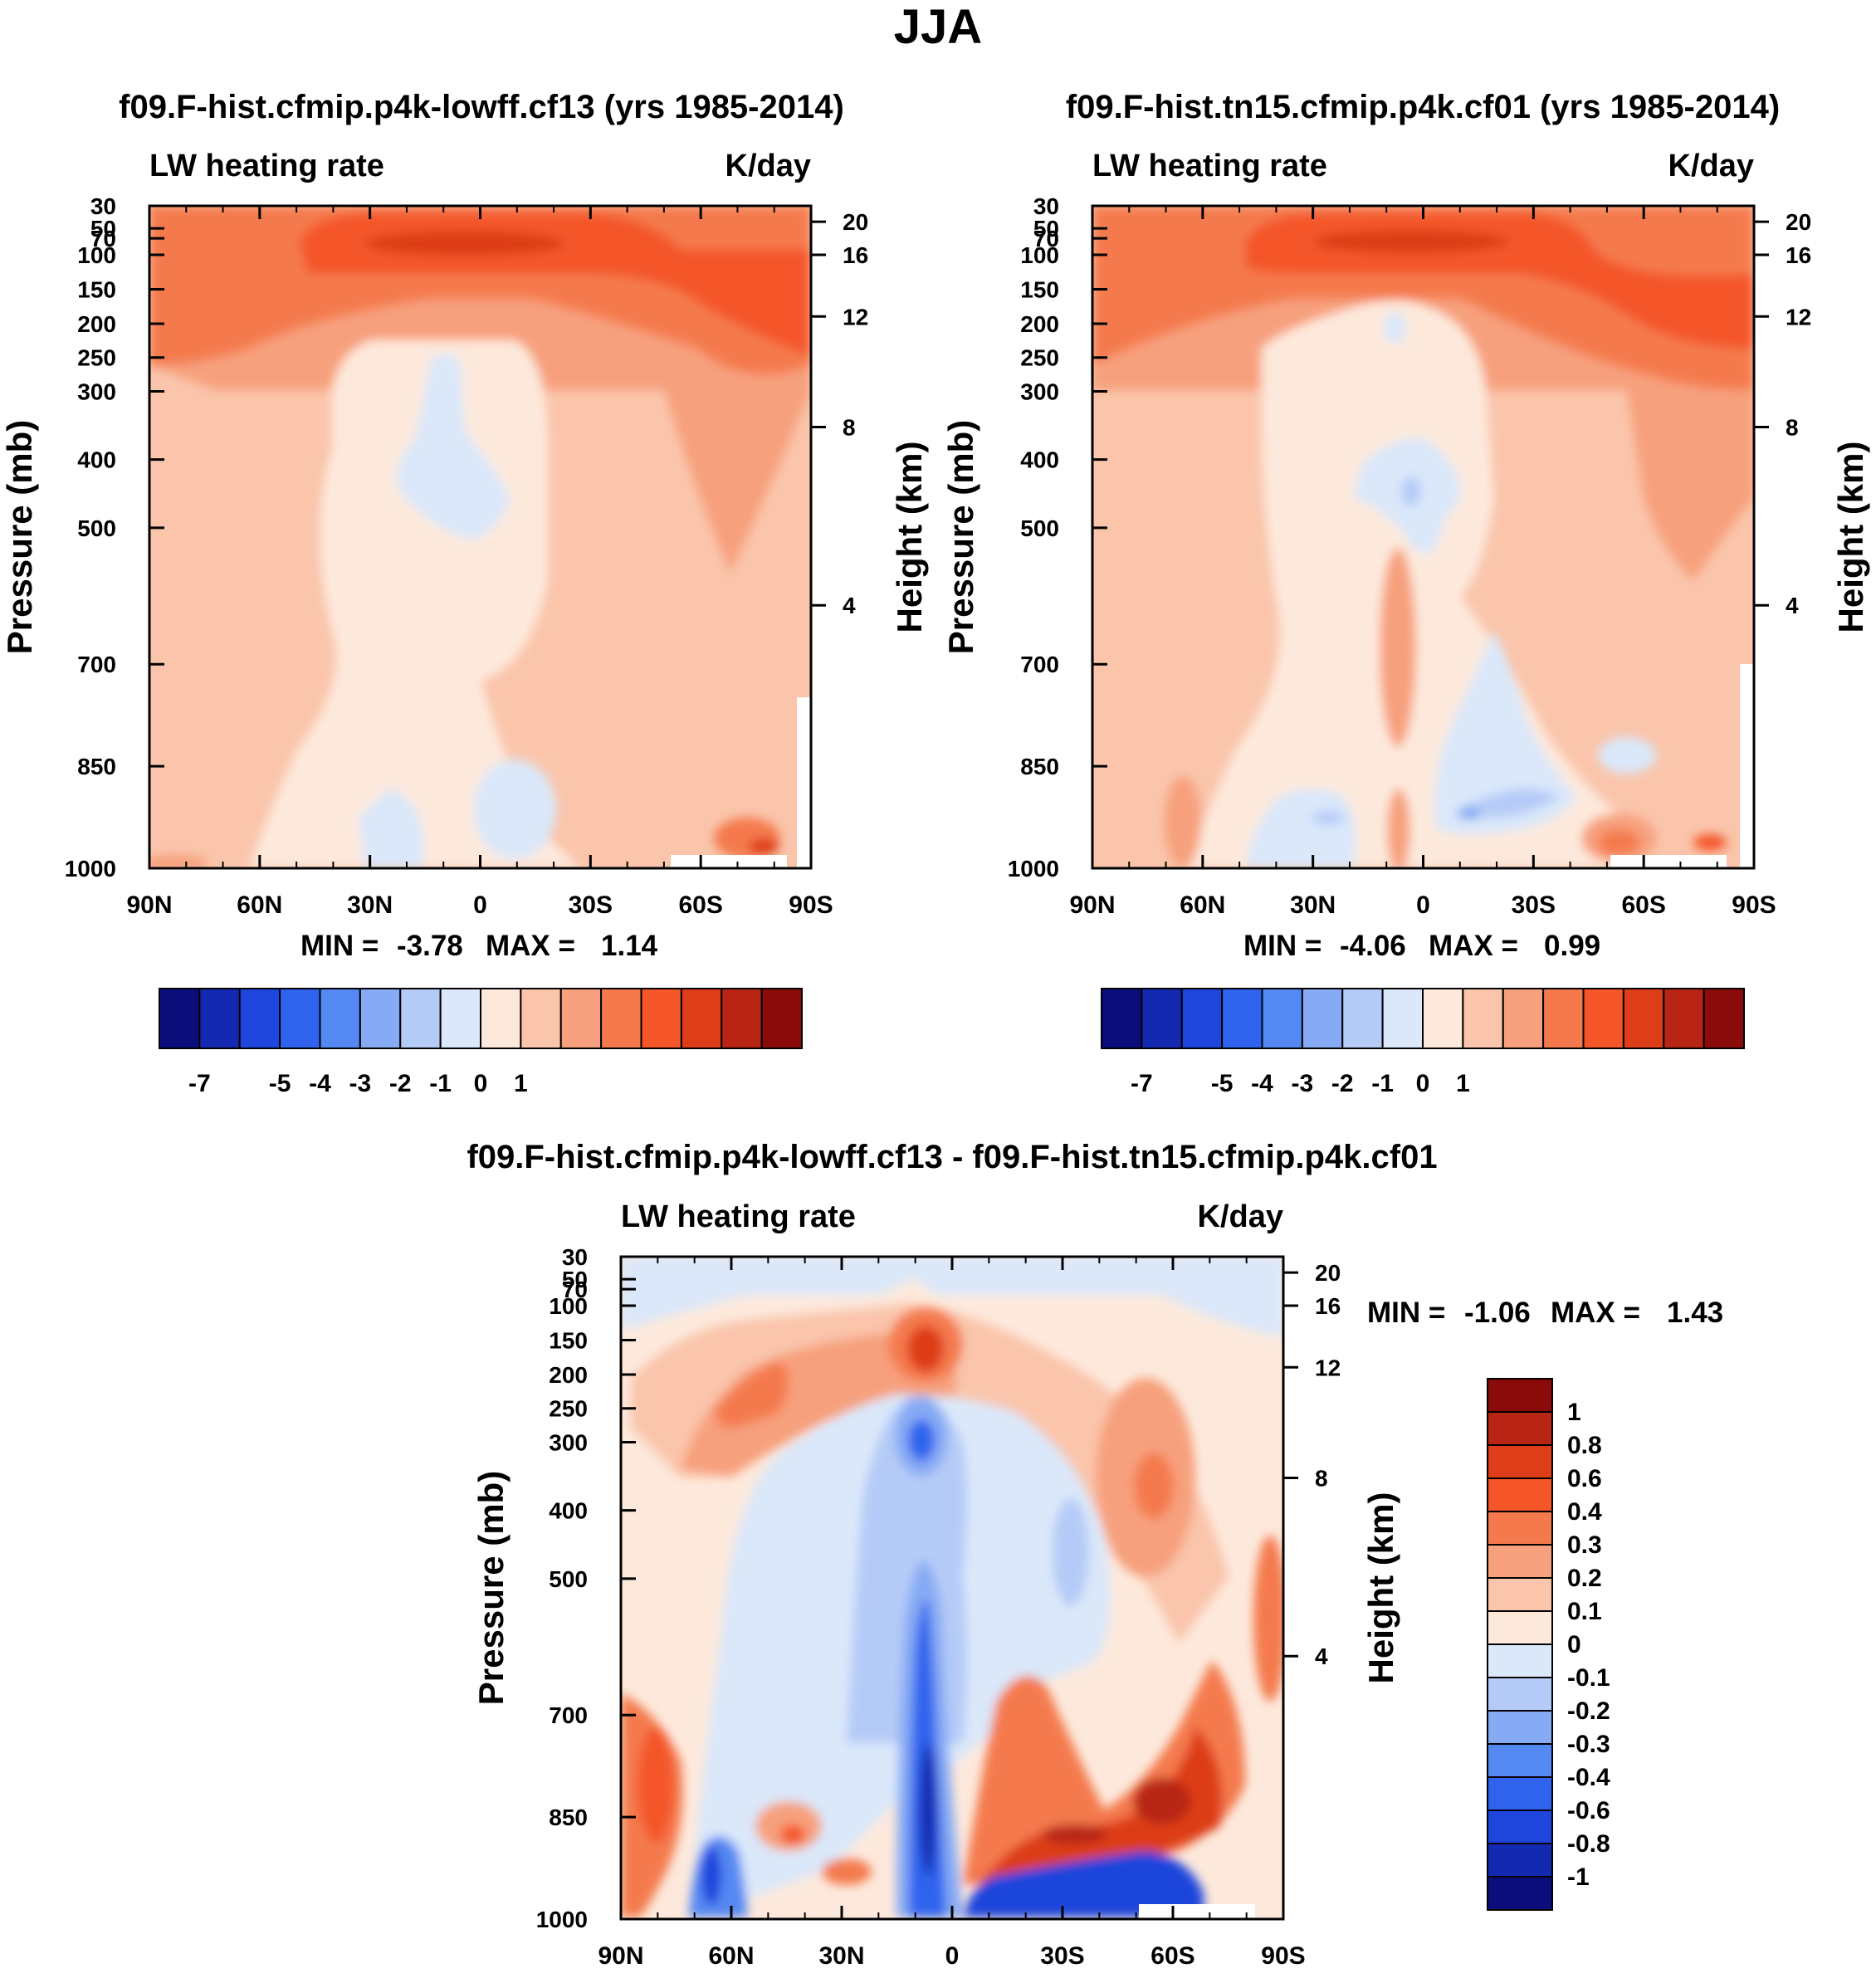 The image size is (1876, 1978). I want to click on colorbar-label: 0.1, so click(1584, 1612).